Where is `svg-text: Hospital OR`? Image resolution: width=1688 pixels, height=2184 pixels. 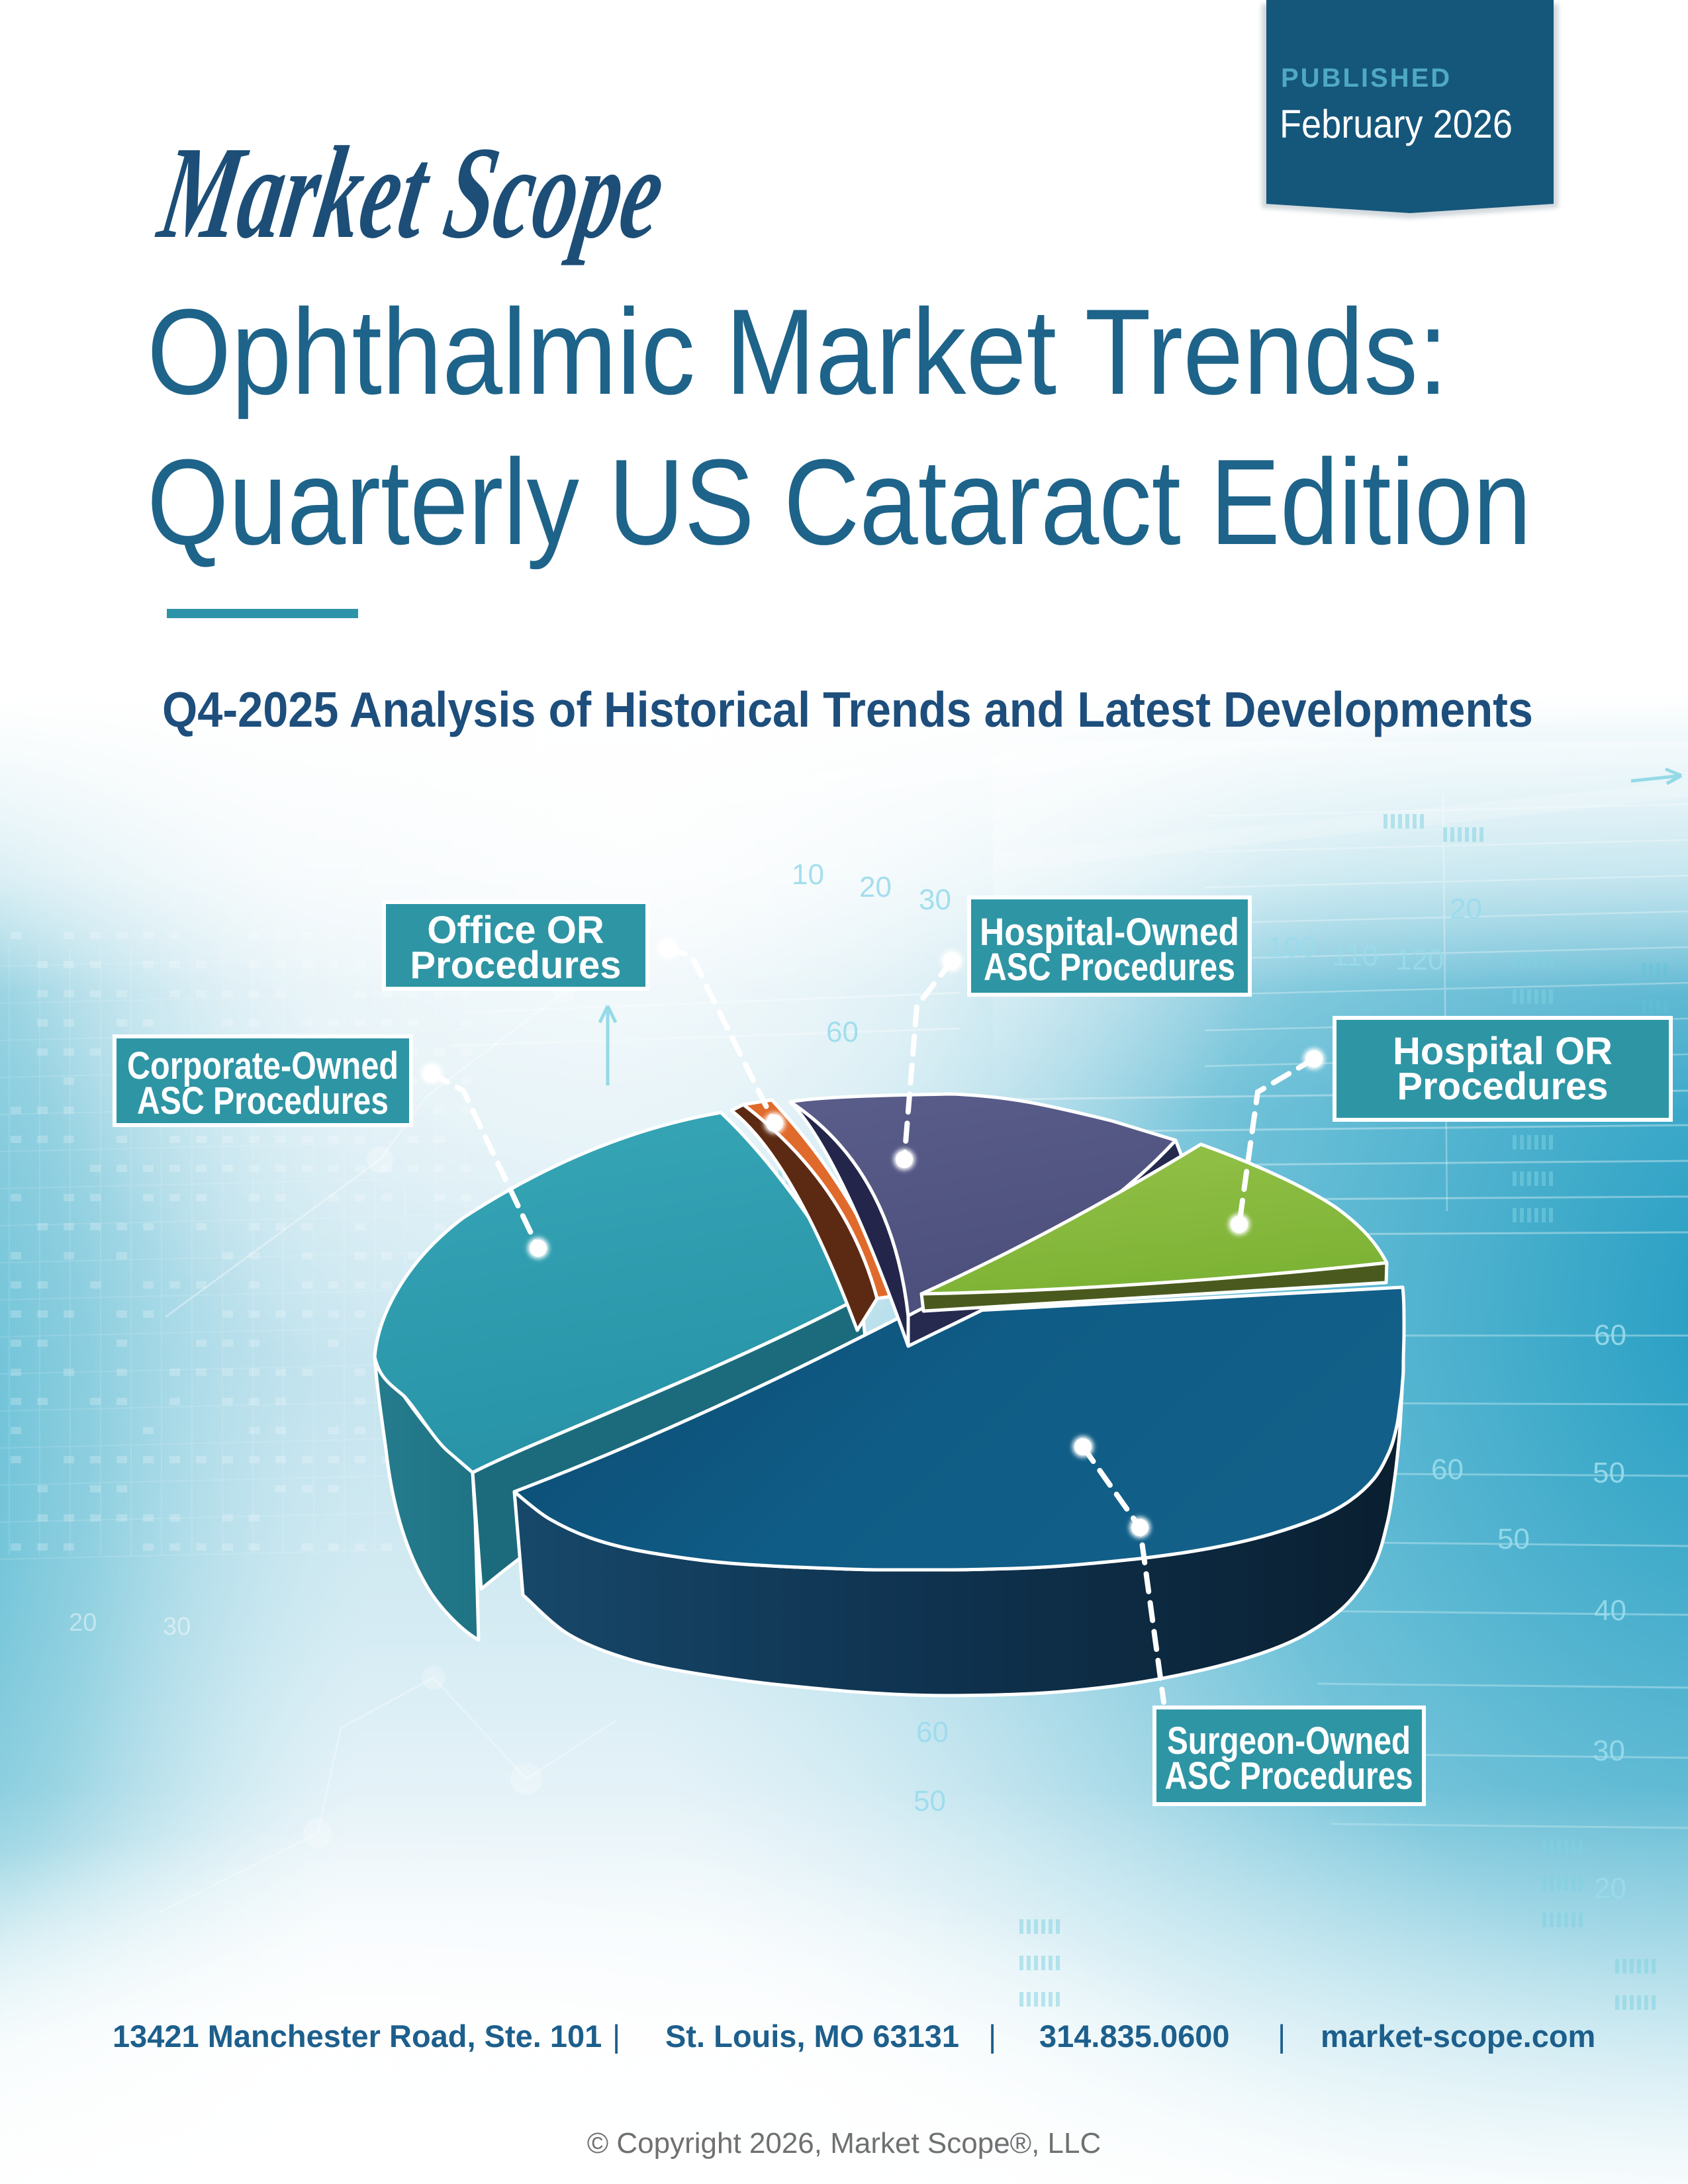
svg-text: Hospital OR is located at coordinates (1503, 1051).